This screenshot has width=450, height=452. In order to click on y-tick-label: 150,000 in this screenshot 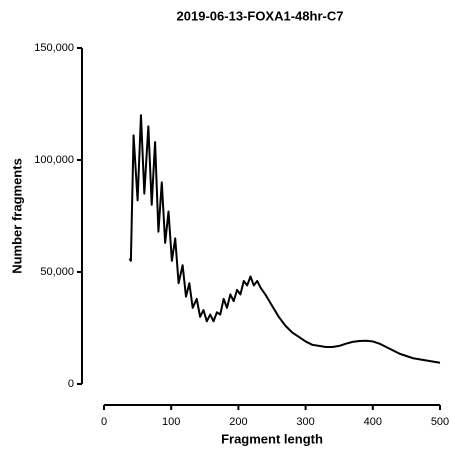, I will do `click(54, 48)`.